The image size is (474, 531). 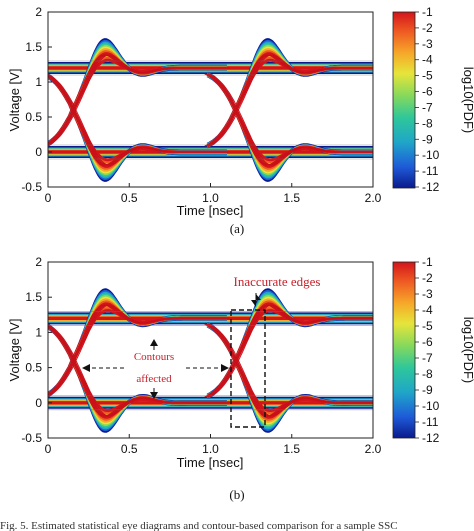 What do you see at coordinates (248, 368) in the screenshot?
I see `dashed-box-edges` at bounding box center [248, 368].